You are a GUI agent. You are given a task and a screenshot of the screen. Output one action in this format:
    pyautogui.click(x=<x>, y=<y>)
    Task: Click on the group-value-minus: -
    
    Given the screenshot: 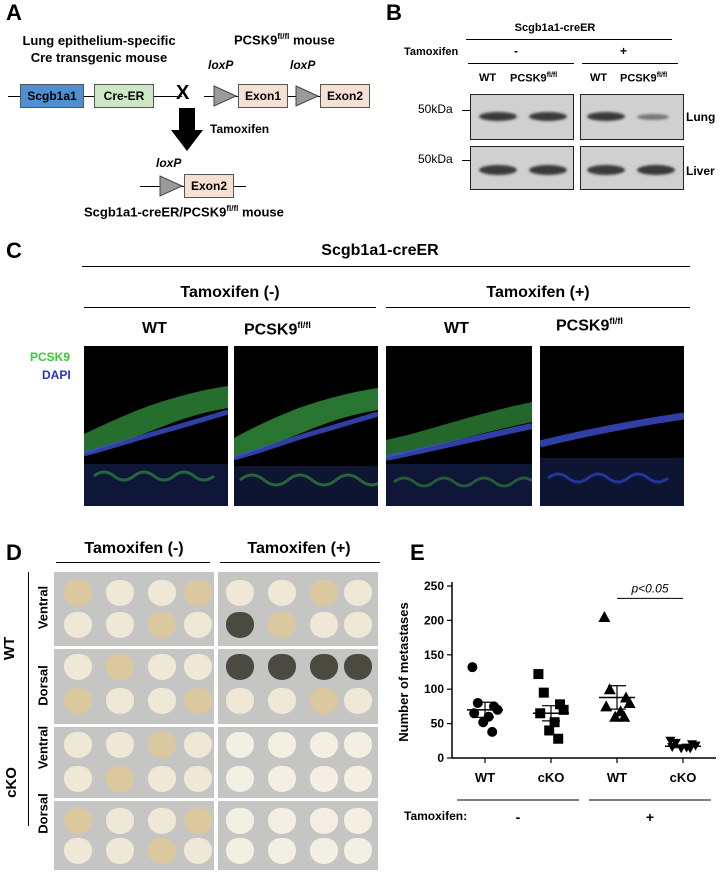 What is the action you would take?
    pyautogui.click(x=518, y=817)
    